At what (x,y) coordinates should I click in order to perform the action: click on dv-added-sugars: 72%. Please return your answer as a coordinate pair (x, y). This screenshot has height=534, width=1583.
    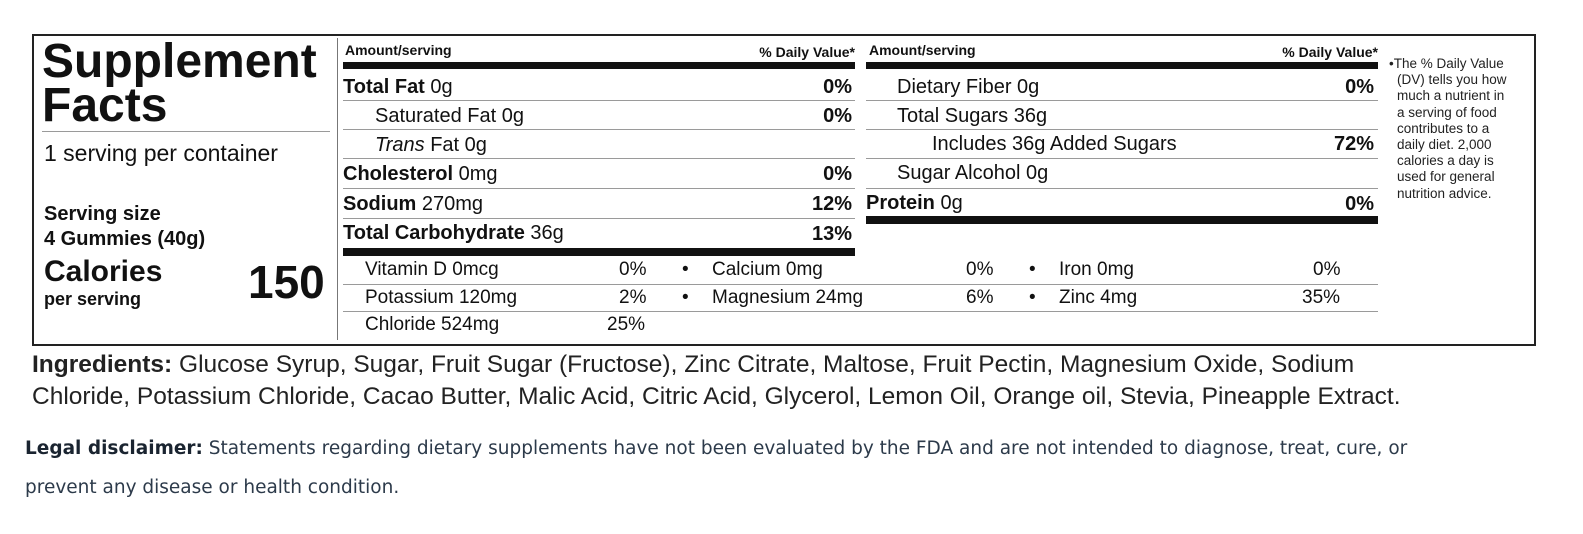
    Looking at the image, I should click on (1353, 144).